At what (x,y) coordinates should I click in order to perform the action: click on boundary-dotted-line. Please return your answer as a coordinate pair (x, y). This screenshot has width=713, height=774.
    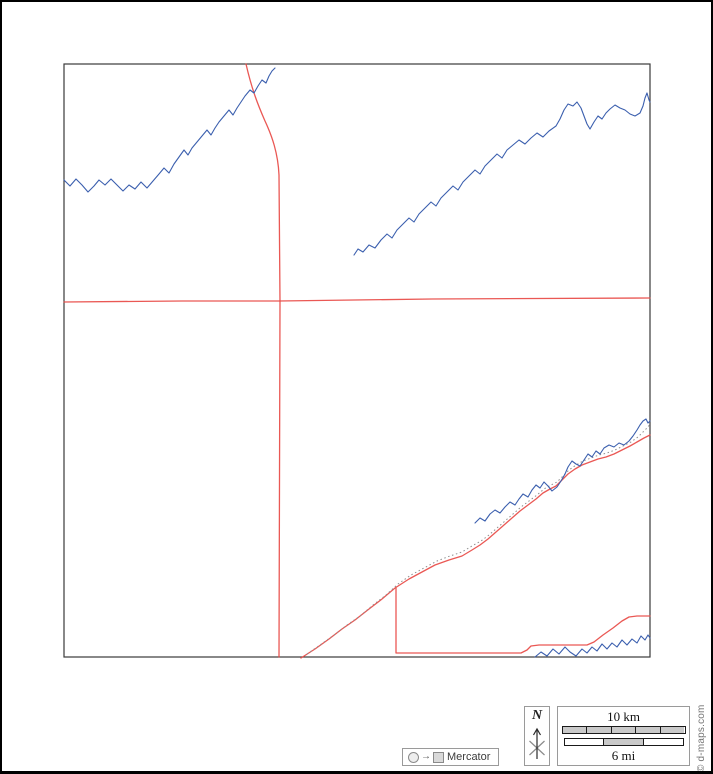
    Looking at the image, I should click on (478, 539).